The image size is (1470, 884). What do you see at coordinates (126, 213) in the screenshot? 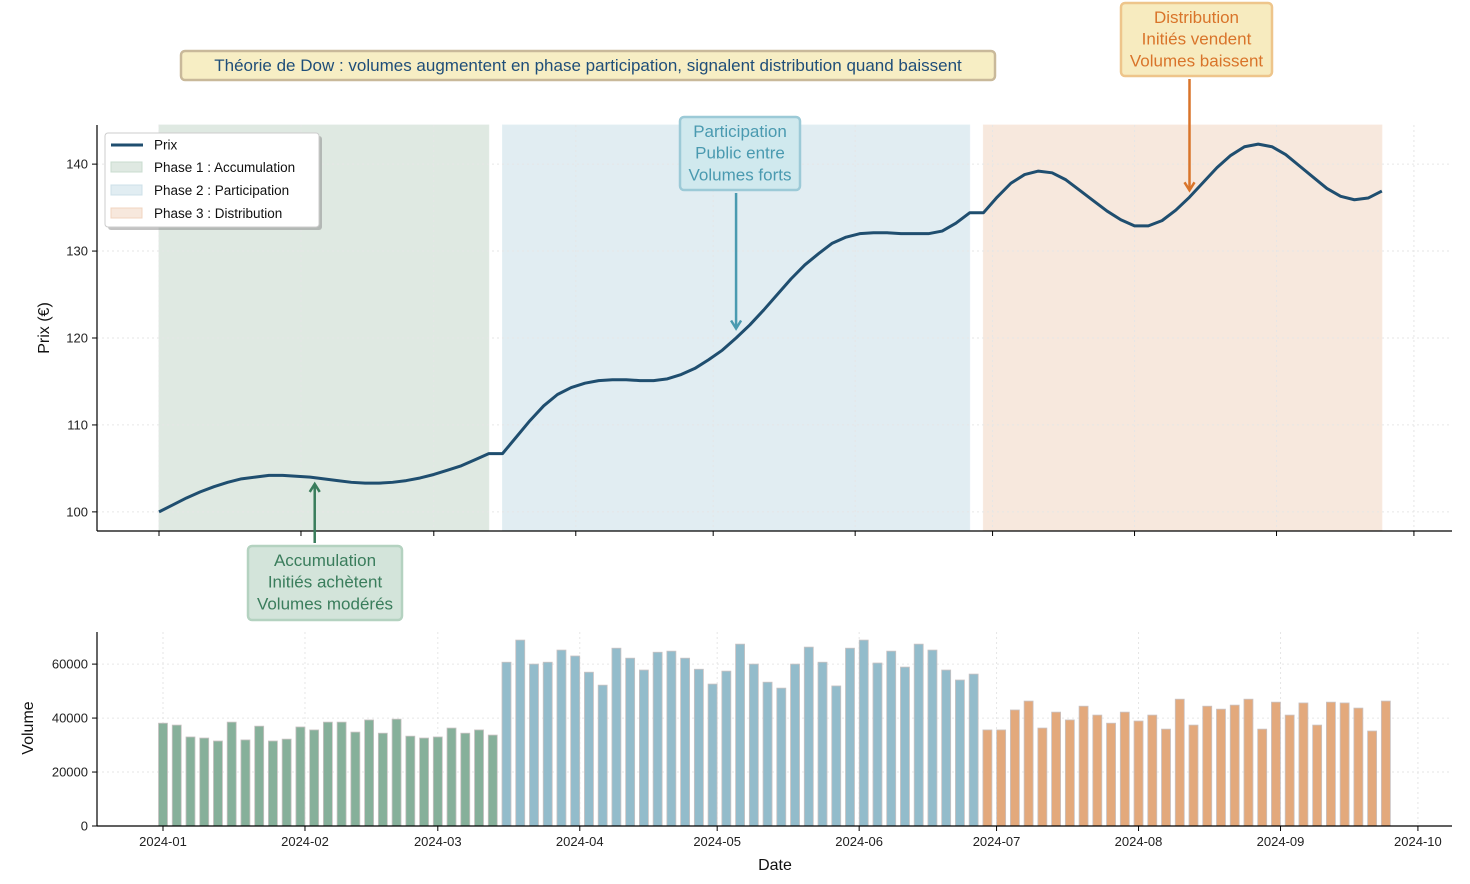
I see `legend-swatch-phase3` at bounding box center [126, 213].